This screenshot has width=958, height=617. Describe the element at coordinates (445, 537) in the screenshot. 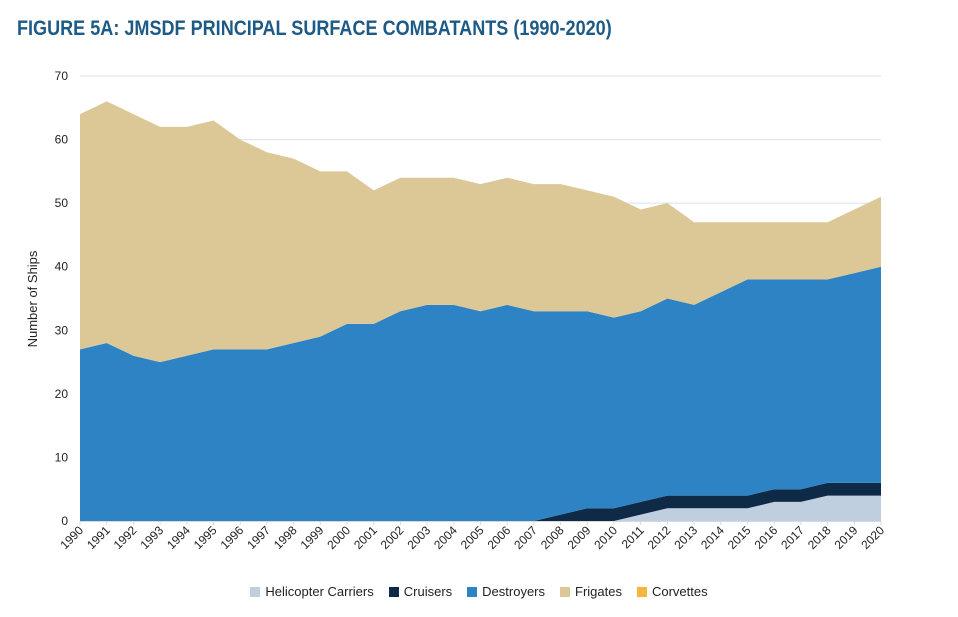

I see `x-tick-label: 2004` at that location.